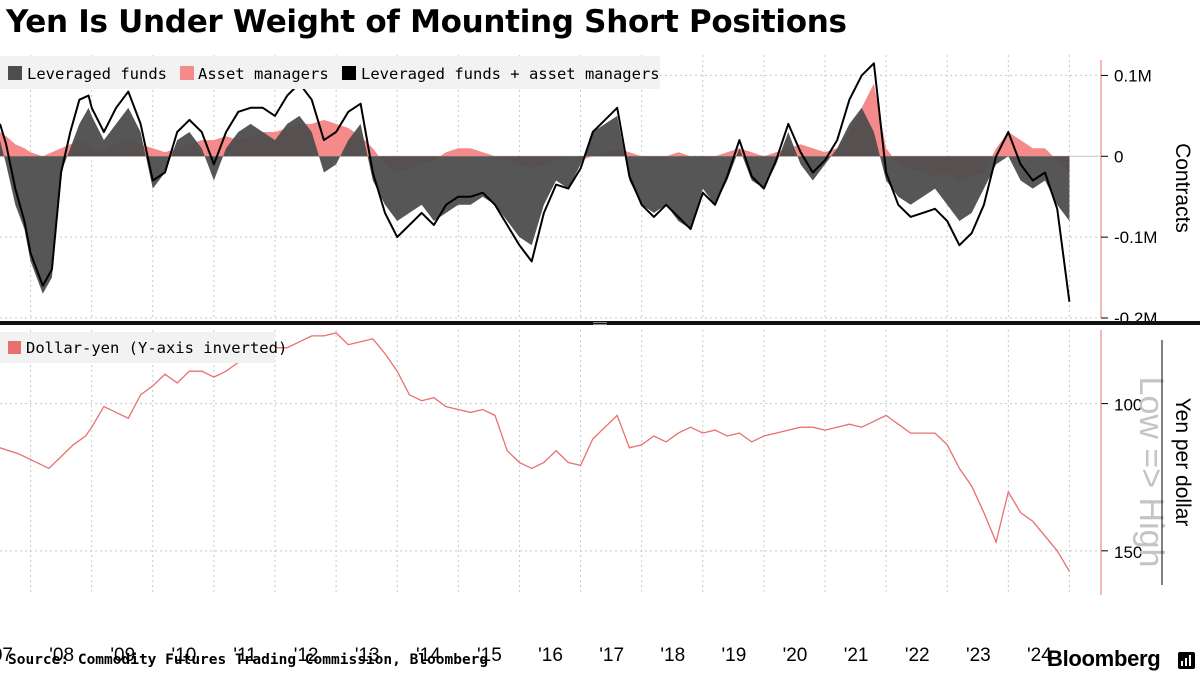 The width and height of the screenshot is (1200, 675). What do you see at coordinates (14, 347) in the screenshot?
I see `legend-swatch-usdjpy` at bounding box center [14, 347].